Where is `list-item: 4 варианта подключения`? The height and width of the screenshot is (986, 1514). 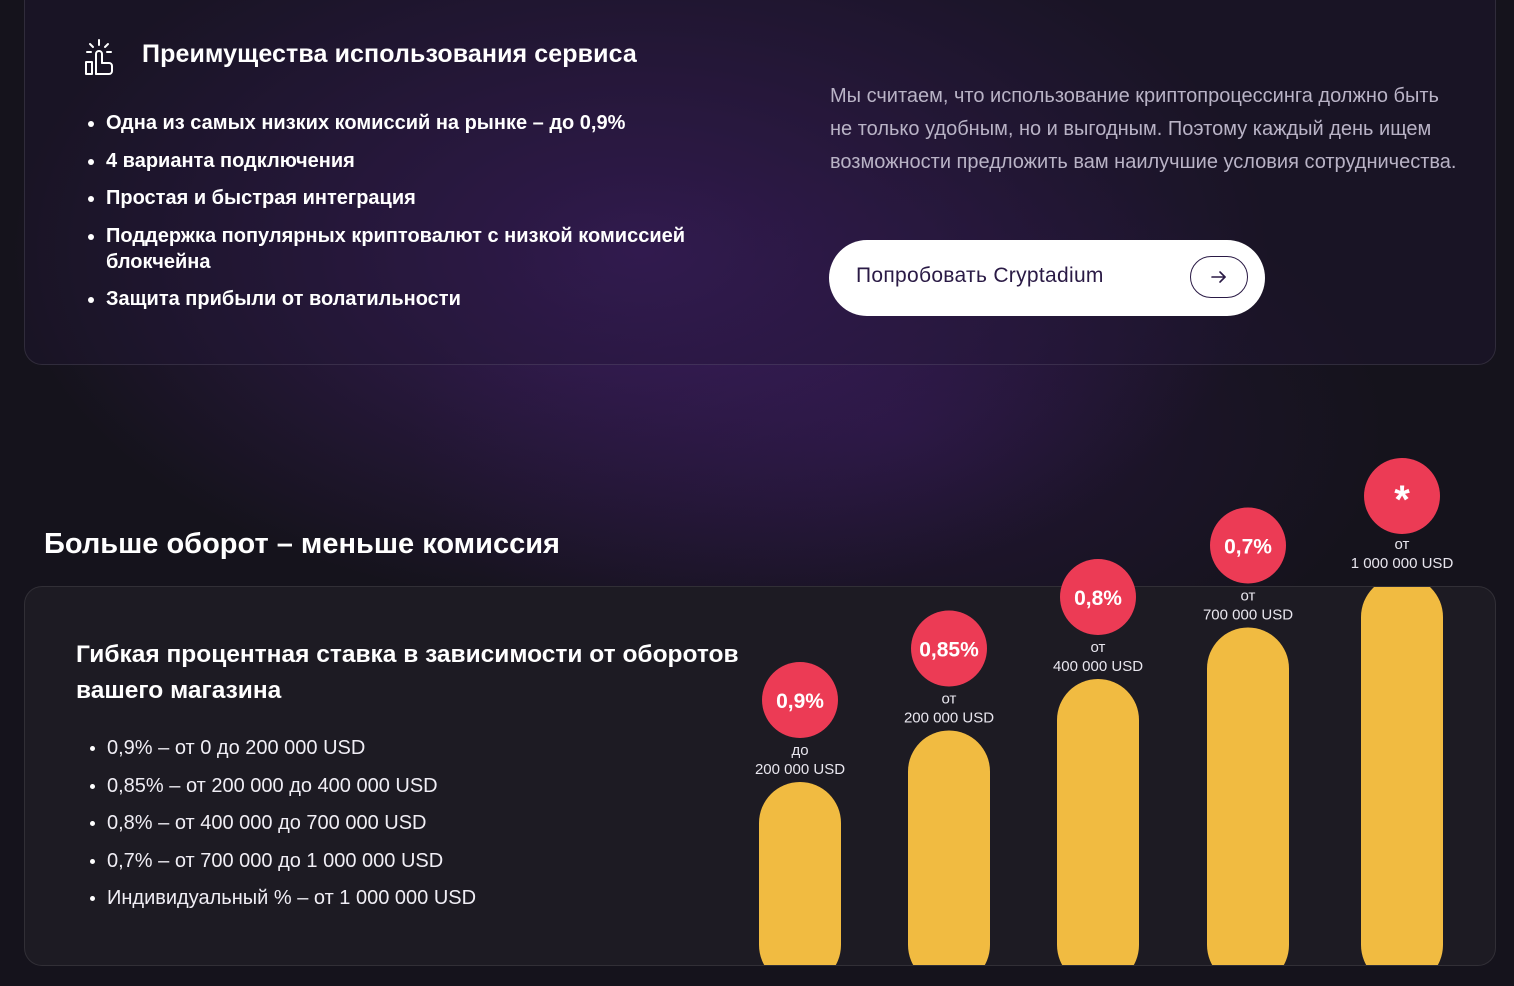 list-item: 4 варианта подключения is located at coordinates (426, 161).